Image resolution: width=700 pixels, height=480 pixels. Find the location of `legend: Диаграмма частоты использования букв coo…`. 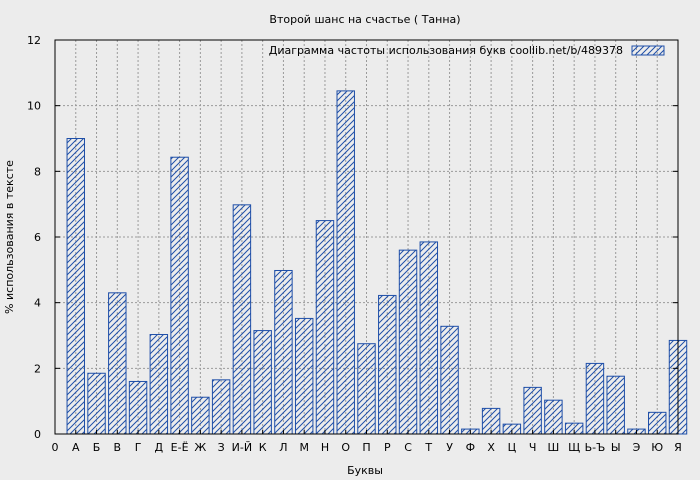

legend: Диаграмма частоты использования букв coo… is located at coordinates (467, 50).